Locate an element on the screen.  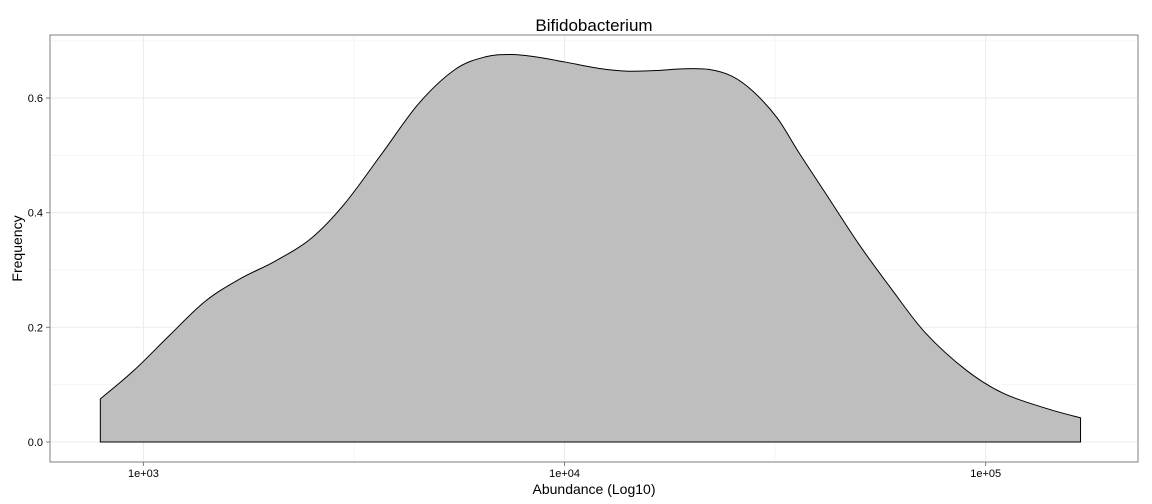
x-tick-label: 1e+03 is located at coordinates (143, 474).